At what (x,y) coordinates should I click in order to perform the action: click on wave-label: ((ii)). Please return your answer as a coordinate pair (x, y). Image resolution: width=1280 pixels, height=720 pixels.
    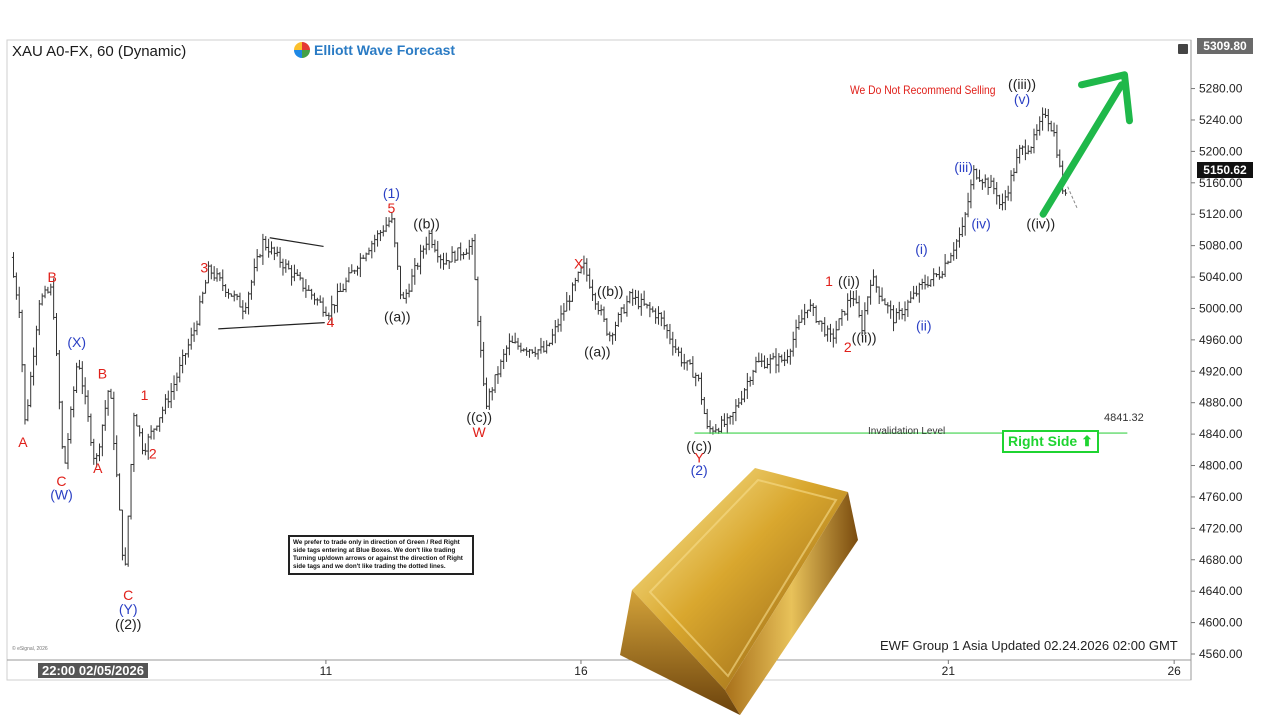
    Looking at the image, I should click on (864, 338).